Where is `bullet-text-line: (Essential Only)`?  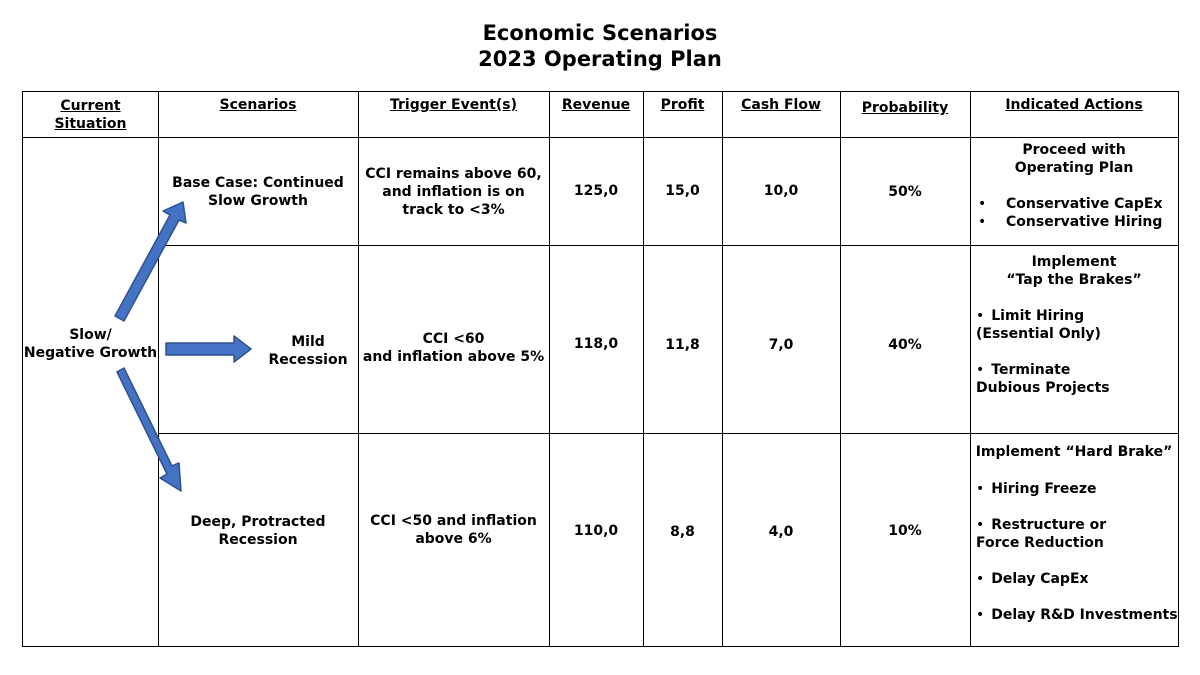 bullet-text-line: (Essential Only) is located at coordinates (1038, 334).